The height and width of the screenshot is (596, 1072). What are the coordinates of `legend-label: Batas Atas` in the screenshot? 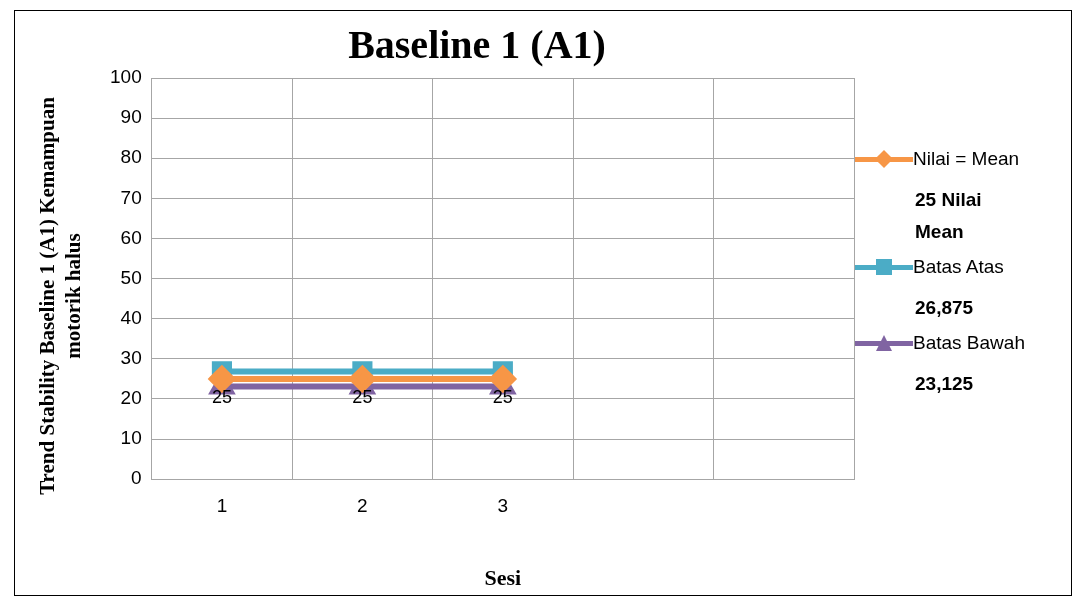 It's located at (958, 267).